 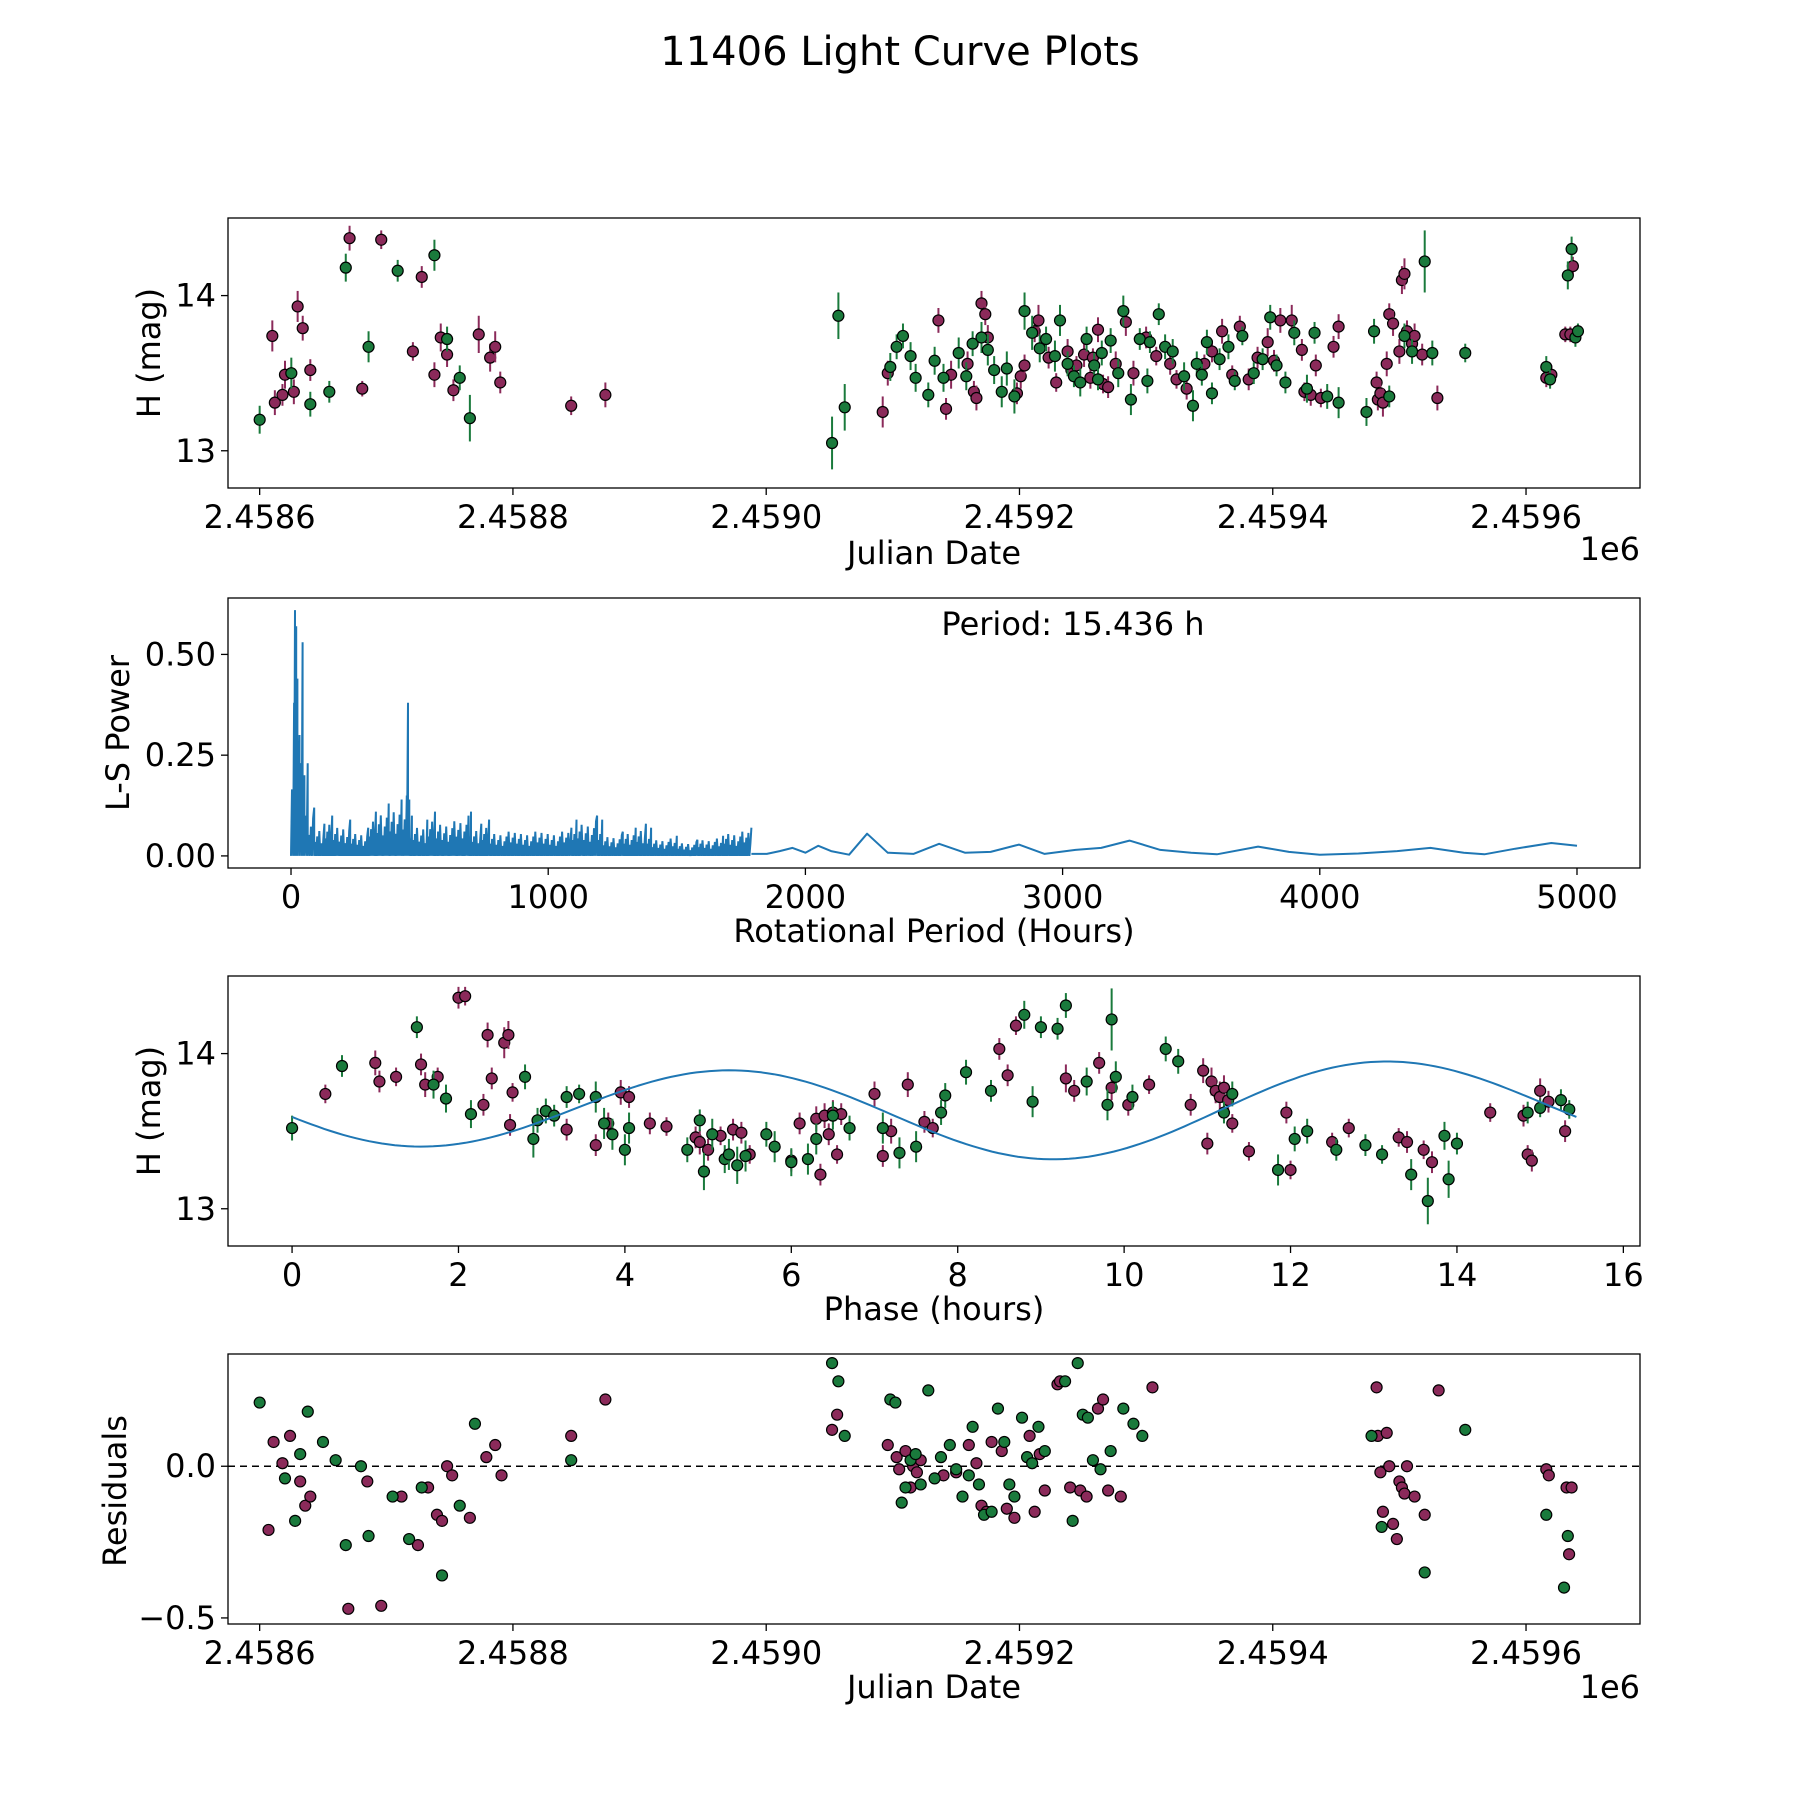 I want to click on res-xtick-label: 2.4596, so click(x=1526, y=1653).